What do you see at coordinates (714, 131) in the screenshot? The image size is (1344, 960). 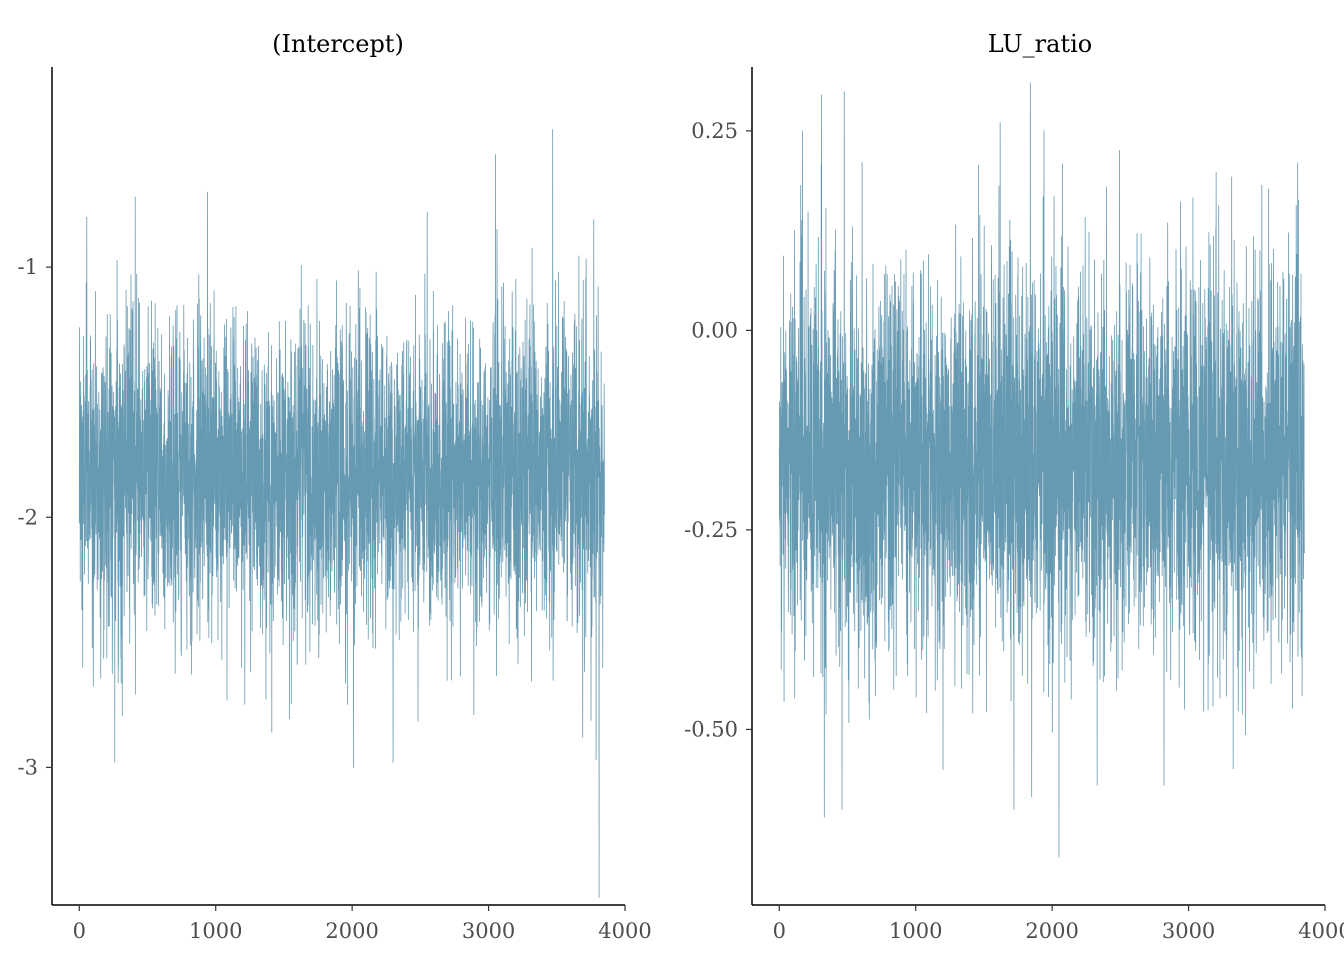 I see `y-tick-label: 0.25` at bounding box center [714, 131].